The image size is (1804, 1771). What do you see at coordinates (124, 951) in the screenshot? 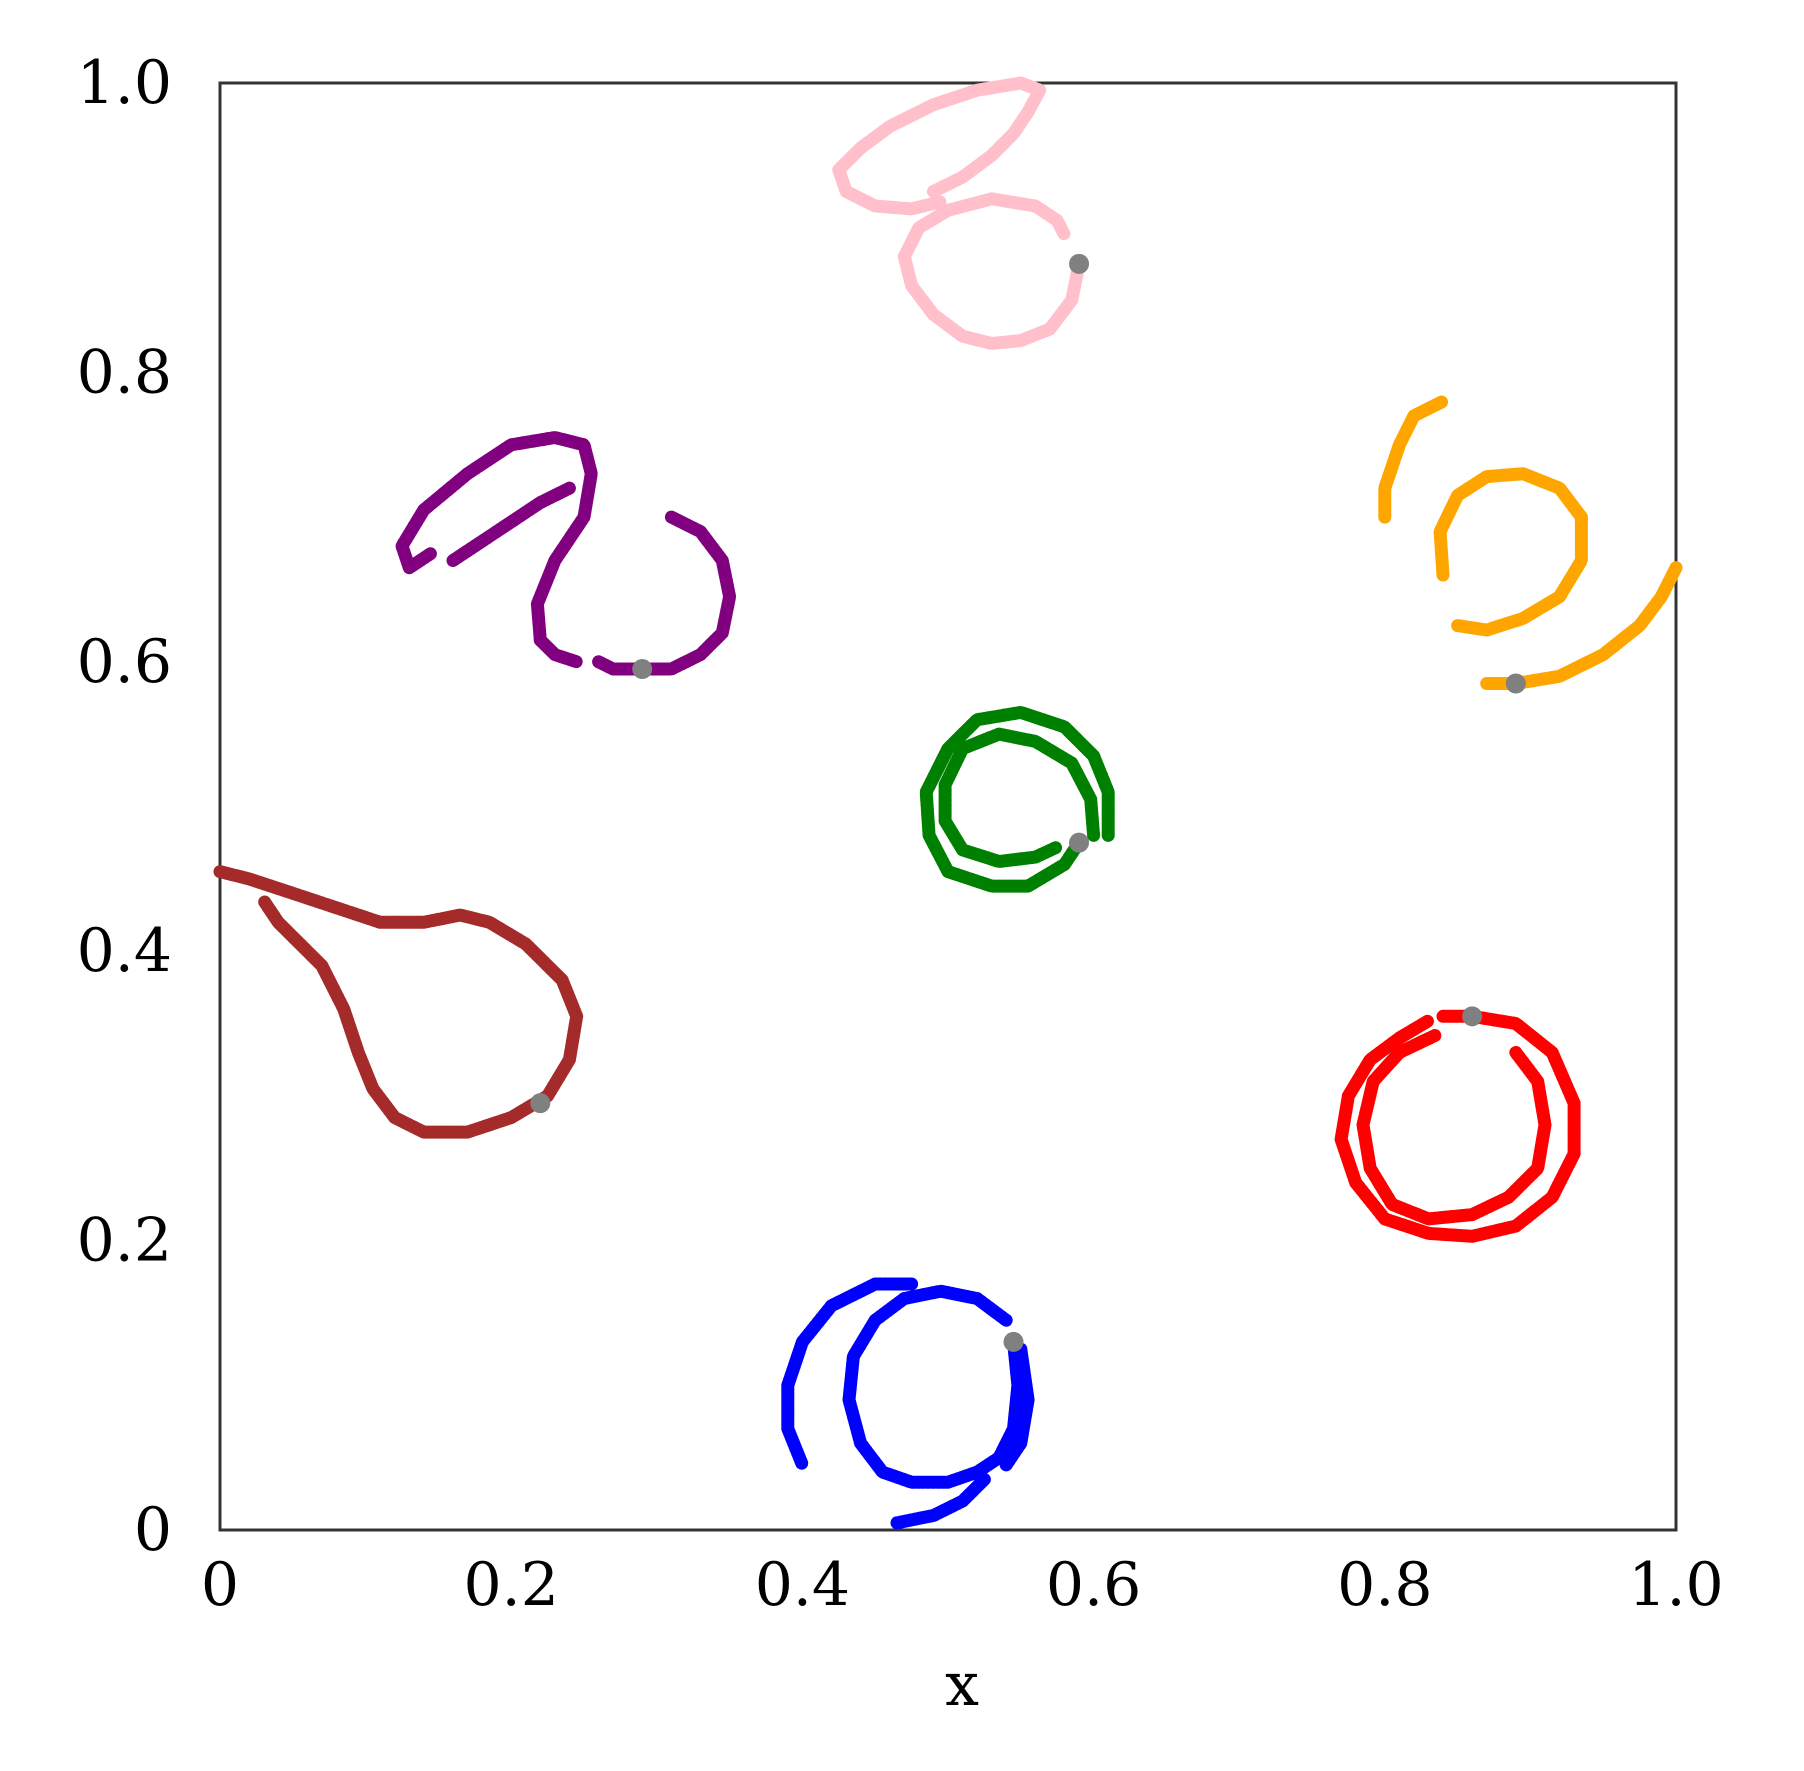
I see `y-tick-label: 0.4` at bounding box center [124, 951].